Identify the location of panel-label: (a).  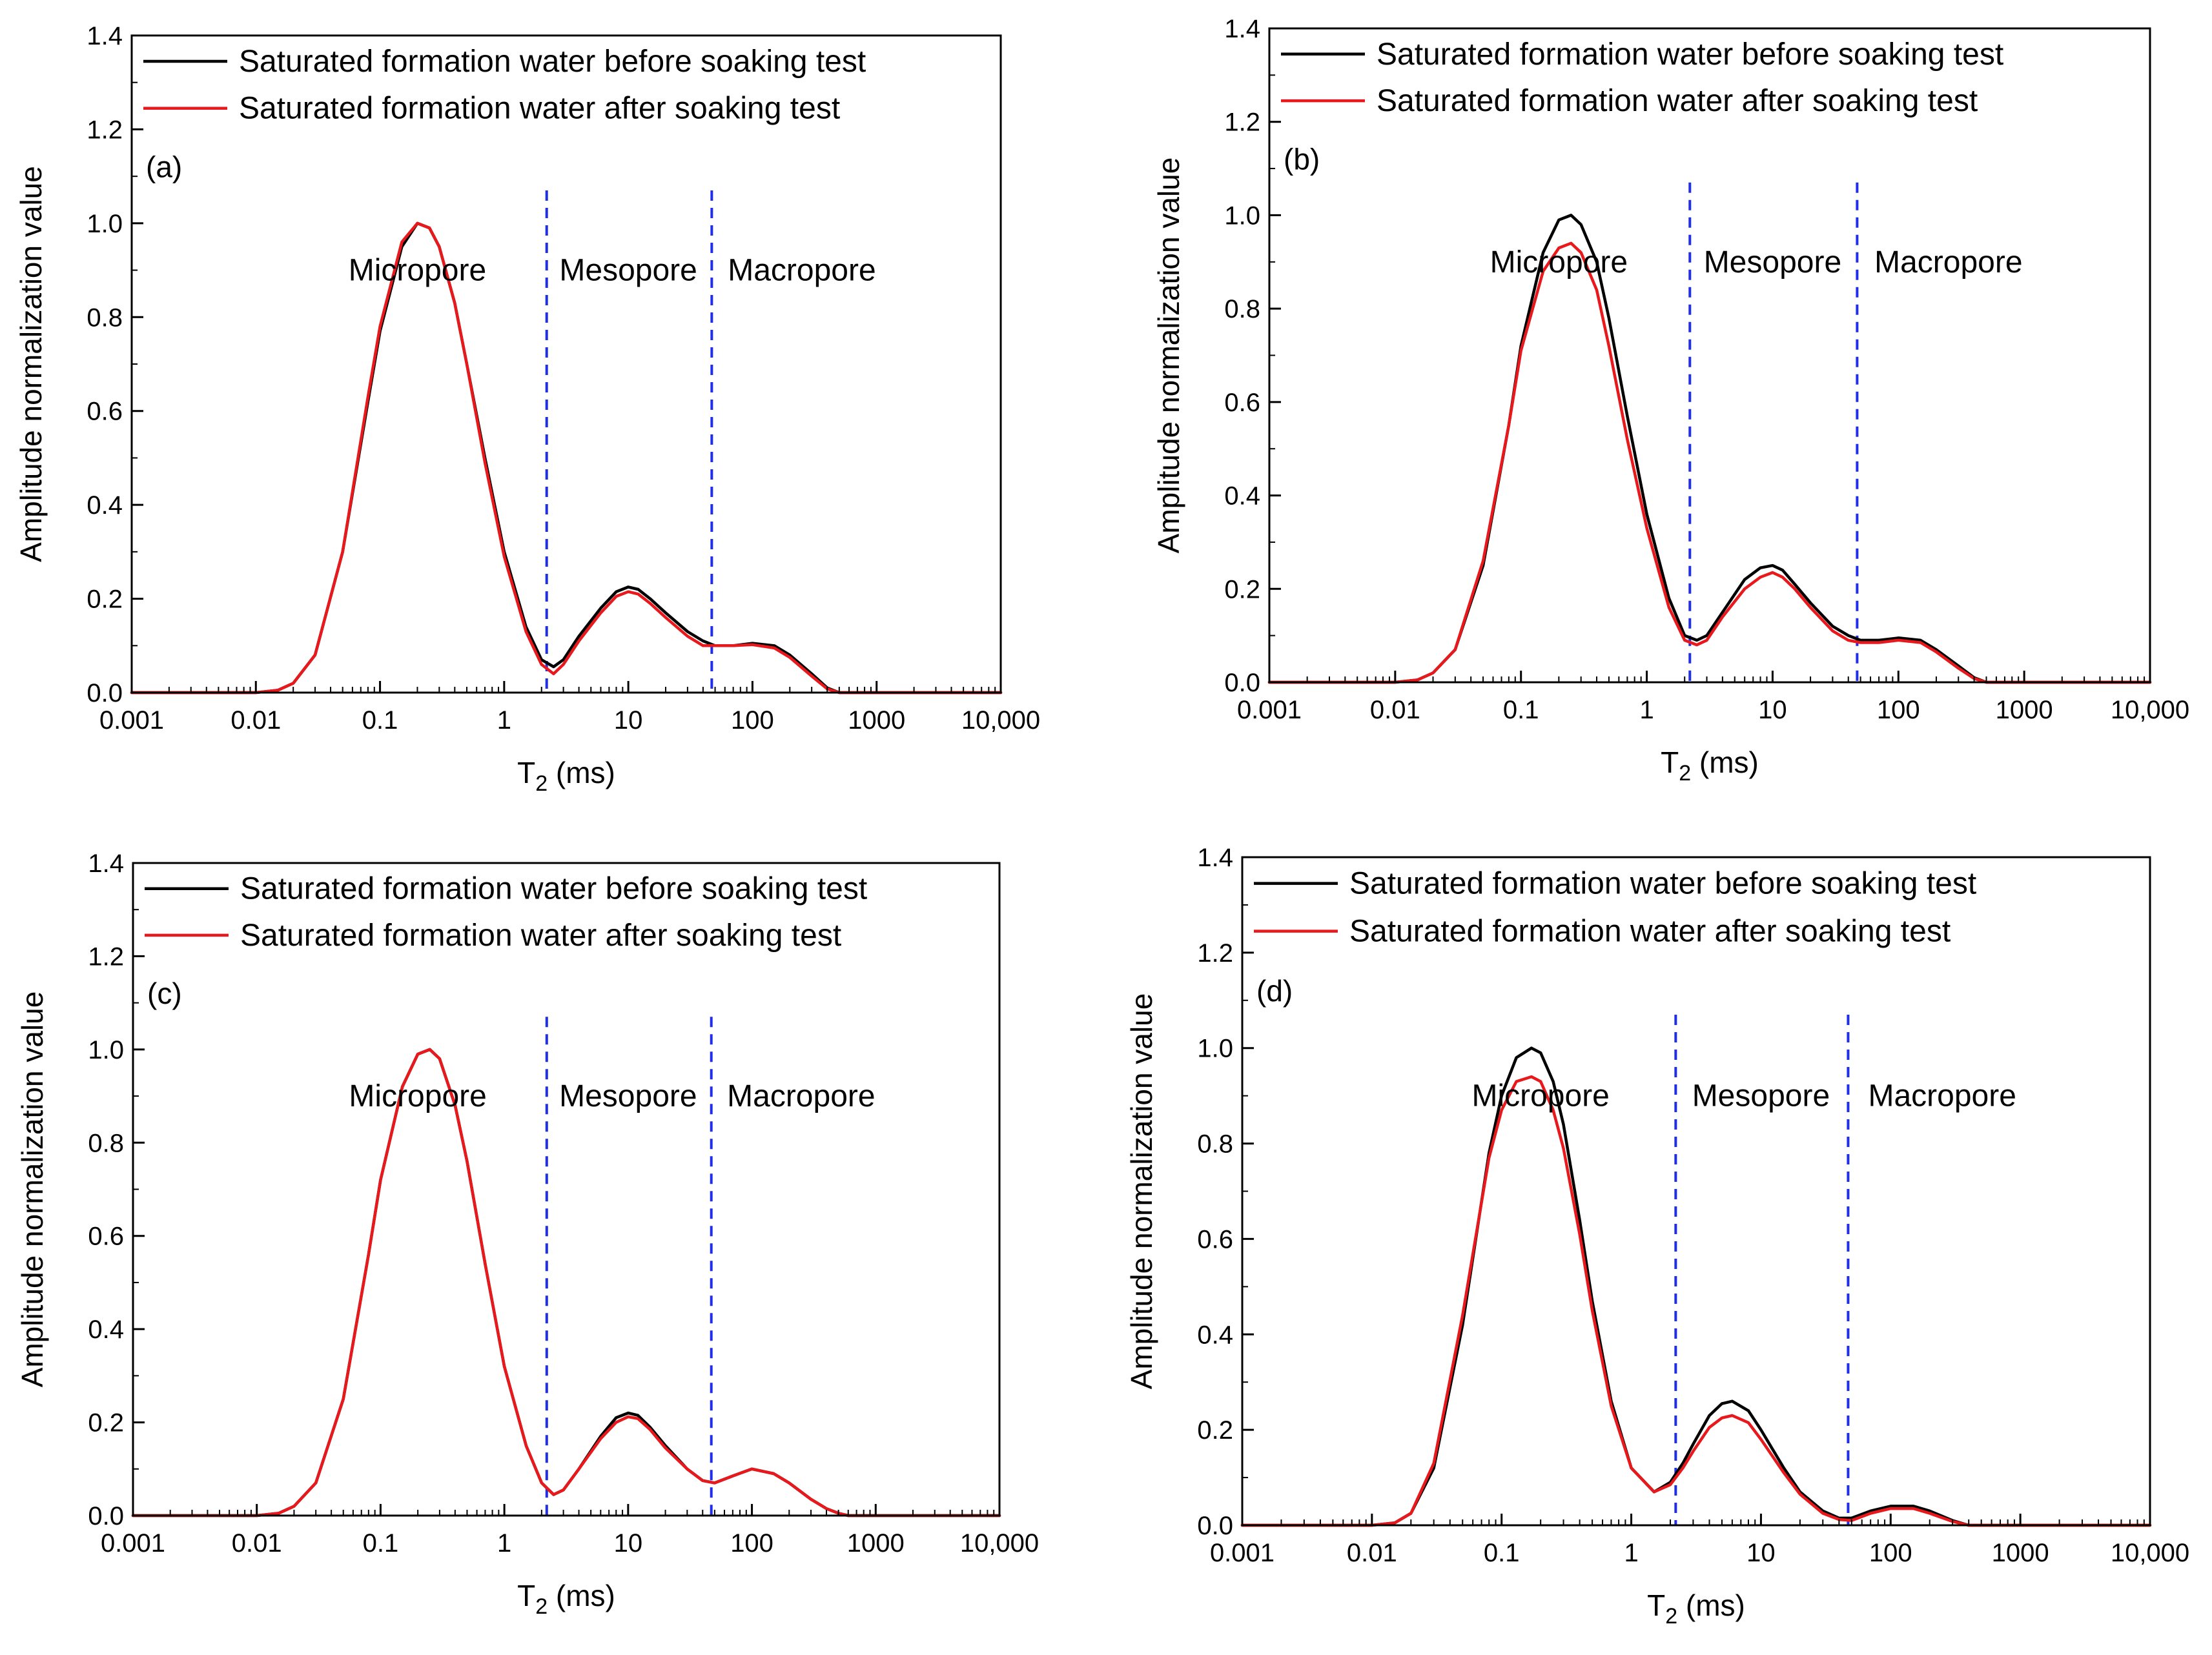
(164, 167).